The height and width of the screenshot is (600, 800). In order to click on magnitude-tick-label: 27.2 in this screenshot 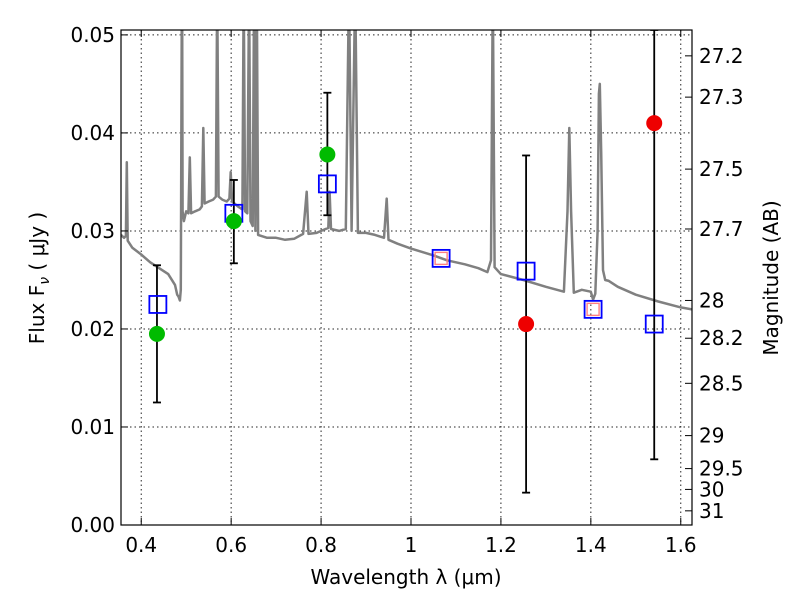, I will do `click(721, 56)`.